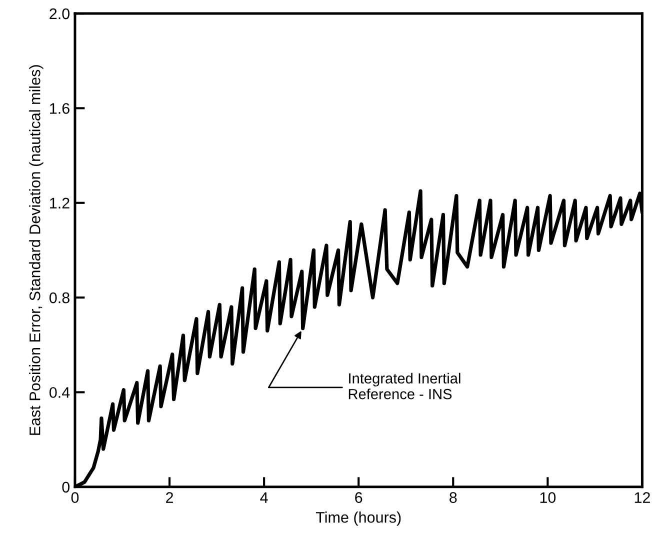  Describe the element at coordinates (59, 392) in the screenshot. I see `y-tick-label: 0.4` at that location.